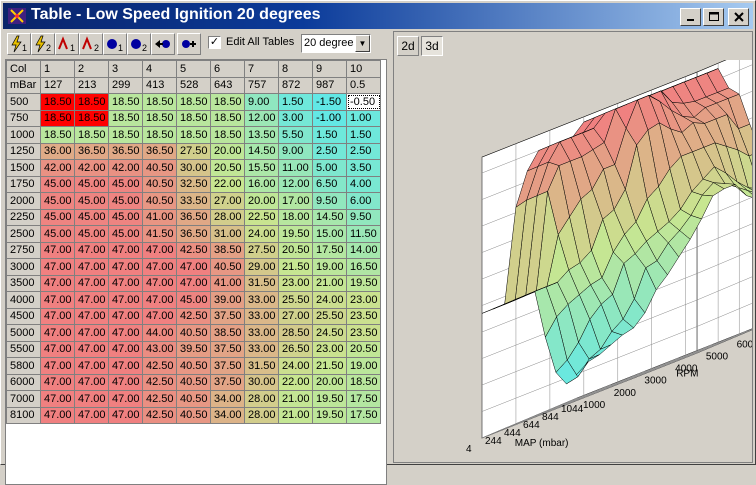 The height and width of the screenshot is (485, 756). What do you see at coordinates (227, 184) in the screenshot?
I see `table-cell: 22.00` at bounding box center [227, 184].